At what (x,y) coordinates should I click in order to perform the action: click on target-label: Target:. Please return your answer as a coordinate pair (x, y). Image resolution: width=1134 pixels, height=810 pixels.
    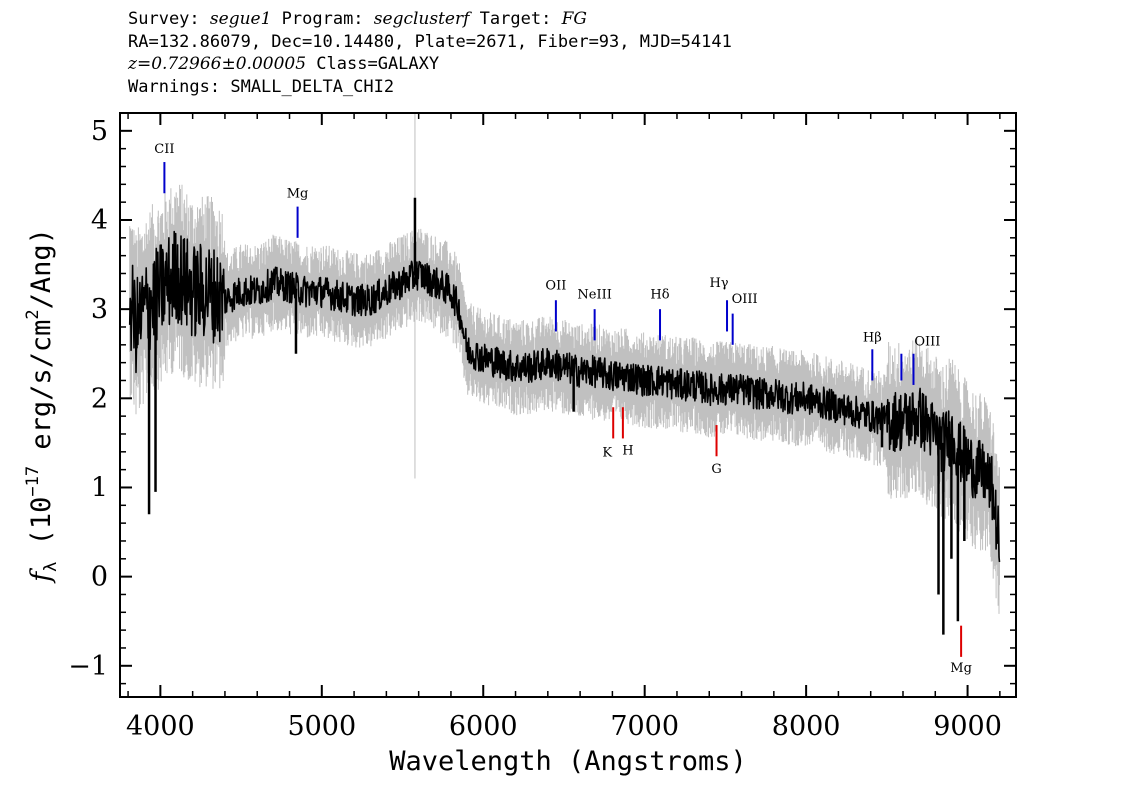
    Looking at the image, I should click on (515, 19).